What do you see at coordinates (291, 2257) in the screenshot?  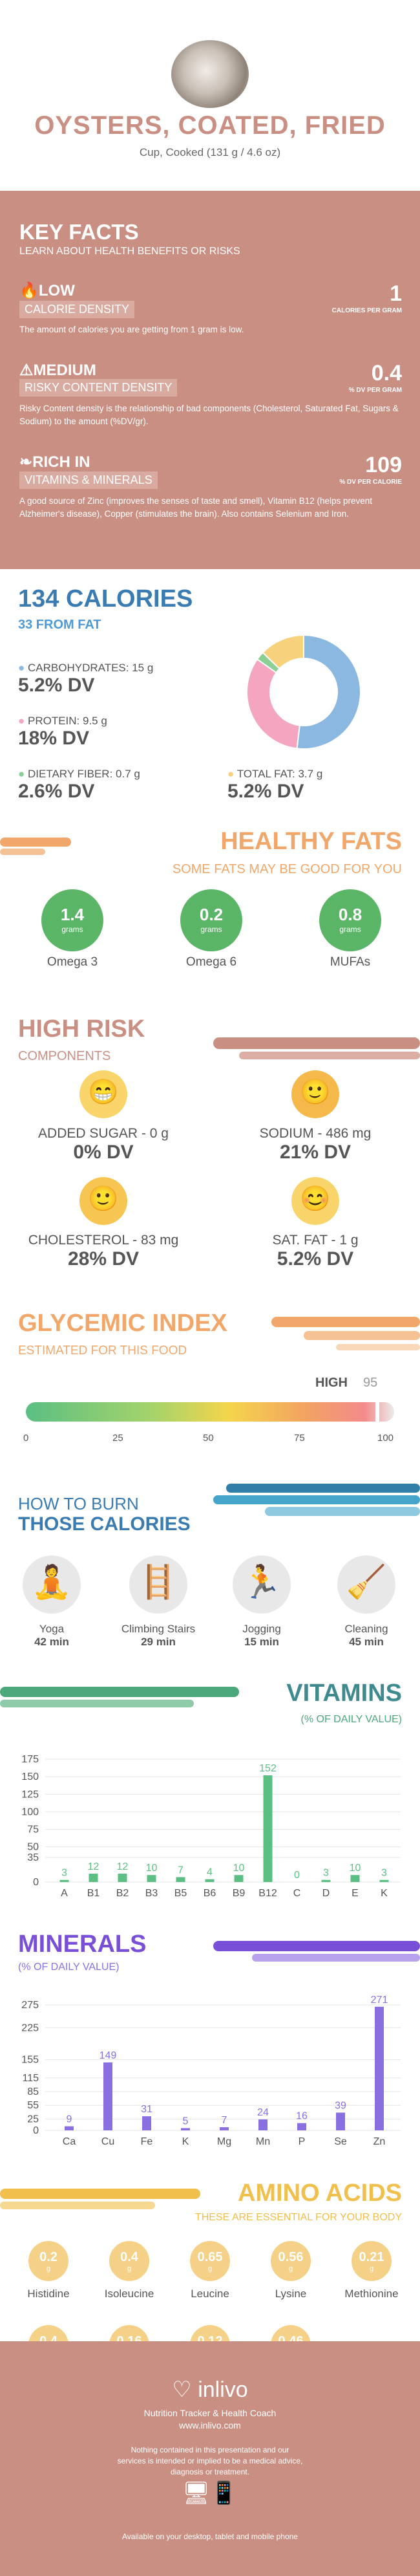 I see `amino-value: 0.56` at bounding box center [291, 2257].